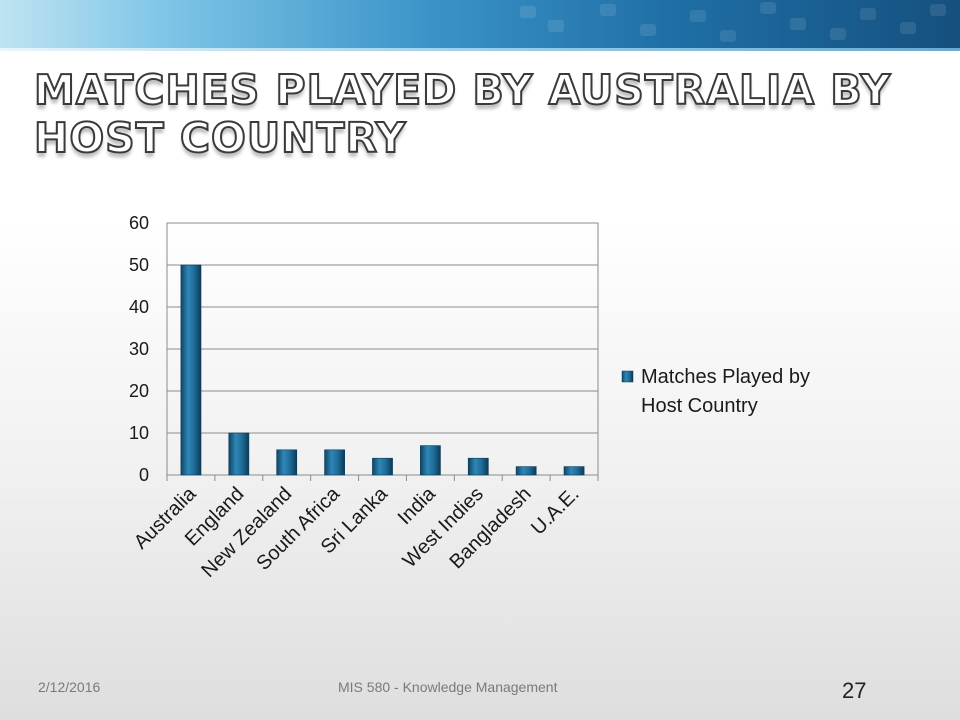 The image size is (960, 720). What do you see at coordinates (699, 406) in the screenshot?
I see `legend-label-line-2: Host Country` at bounding box center [699, 406].